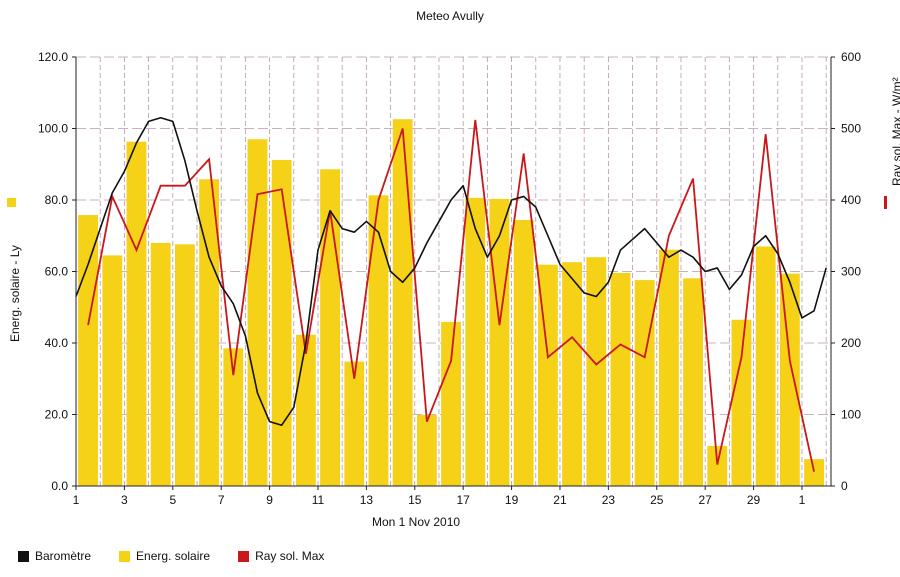 The height and width of the screenshot is (577, 900). Describe the element at coordinates (885, 202) in the screenshot. I see `right-axis-swatch` at that location.